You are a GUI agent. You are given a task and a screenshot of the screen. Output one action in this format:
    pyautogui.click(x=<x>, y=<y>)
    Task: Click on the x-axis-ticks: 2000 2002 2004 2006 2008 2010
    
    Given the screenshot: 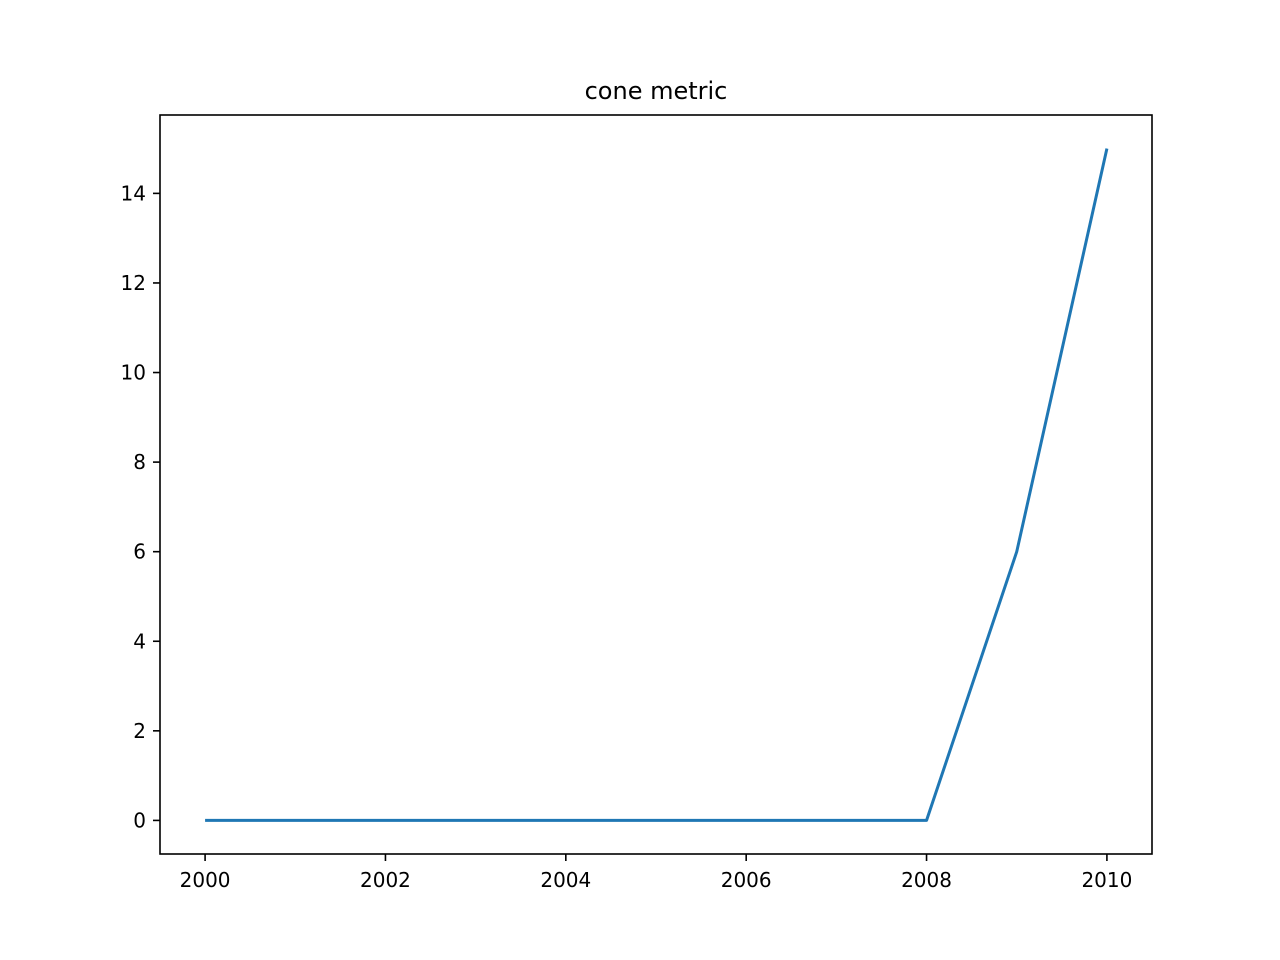 What is the action you would take?
    pyautogui.click(x=656, y=873)
    